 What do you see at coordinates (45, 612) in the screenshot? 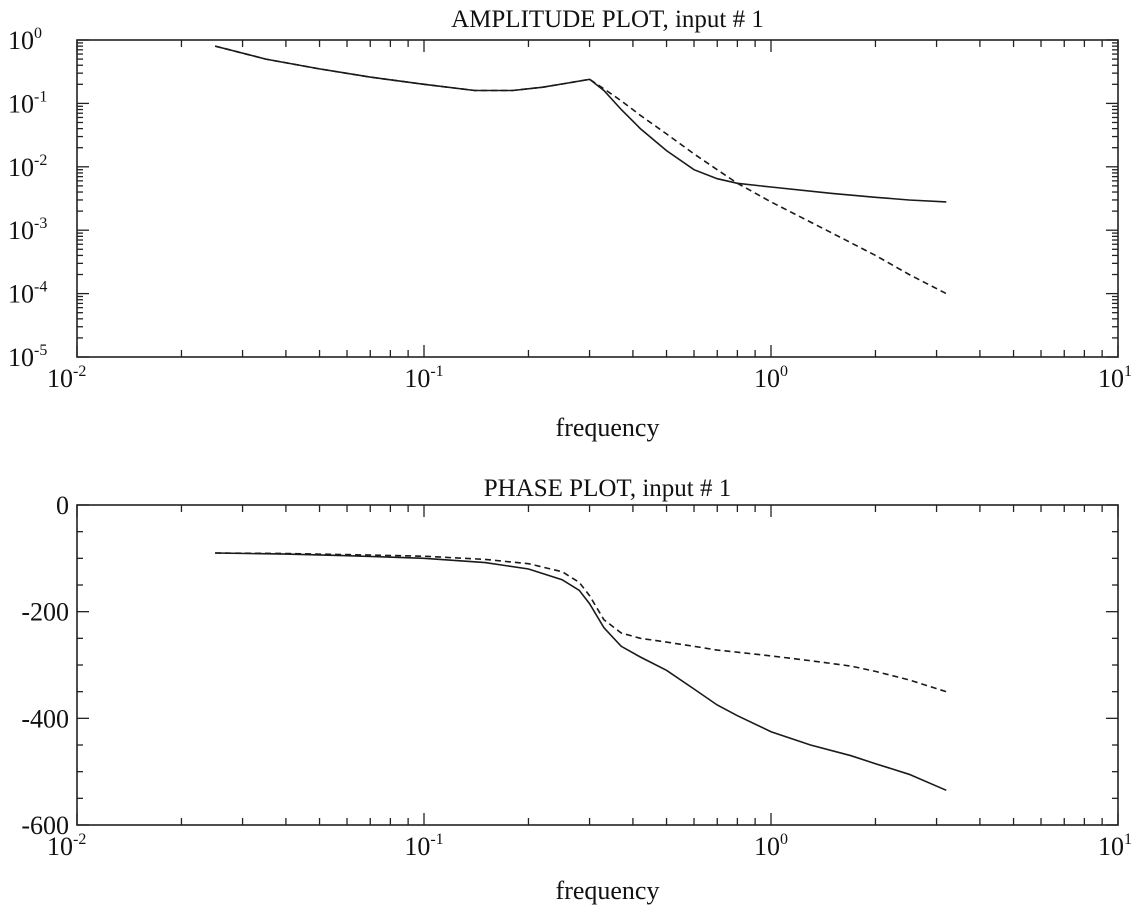
I see `y-tick-label: -200` at bounding box center [45, 612].